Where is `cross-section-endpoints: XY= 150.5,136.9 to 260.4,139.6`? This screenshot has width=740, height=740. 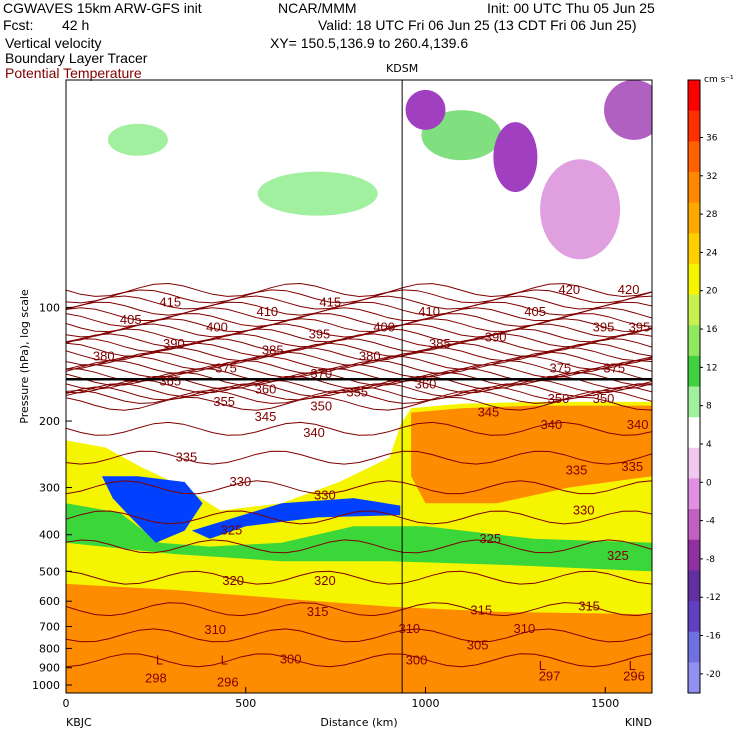
cross-section-endpoints: XY= 150.5,136.9 to 260.4,139.6 is located at coordinates (369, 43).